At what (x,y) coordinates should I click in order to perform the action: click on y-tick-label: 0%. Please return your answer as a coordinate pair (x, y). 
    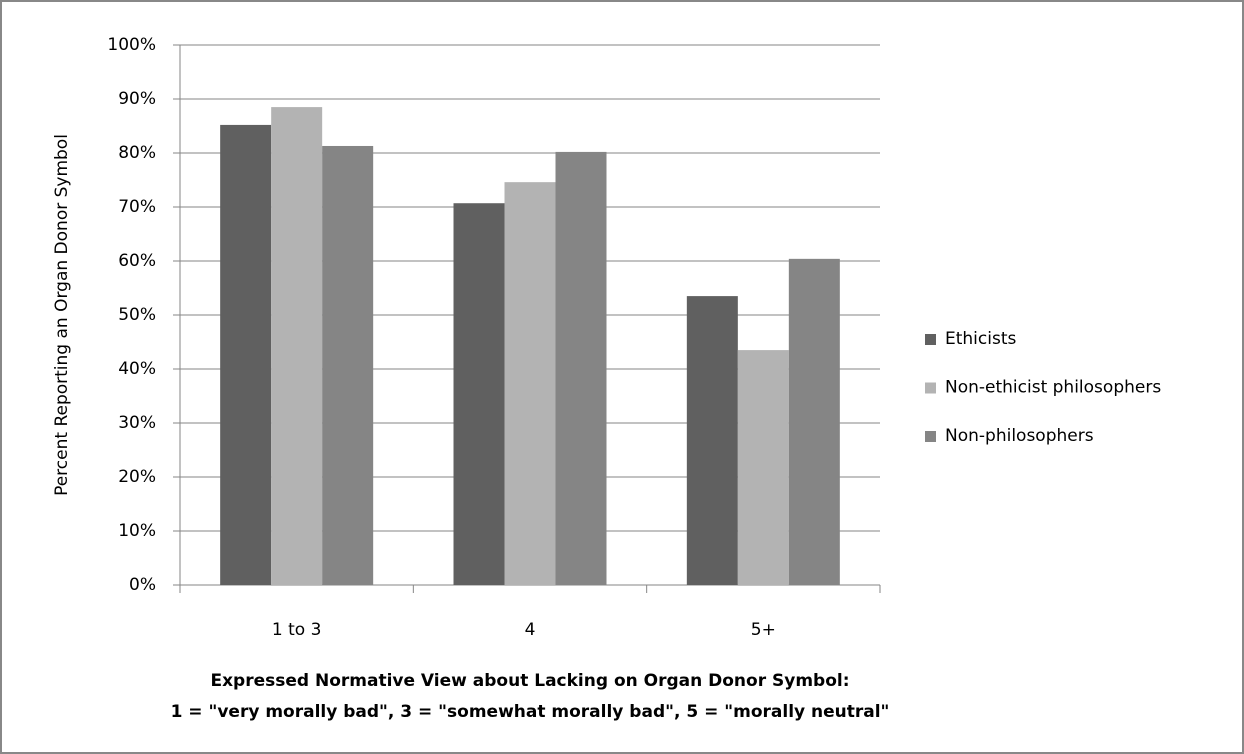
    Looking at the image, I should click on (142, 585).